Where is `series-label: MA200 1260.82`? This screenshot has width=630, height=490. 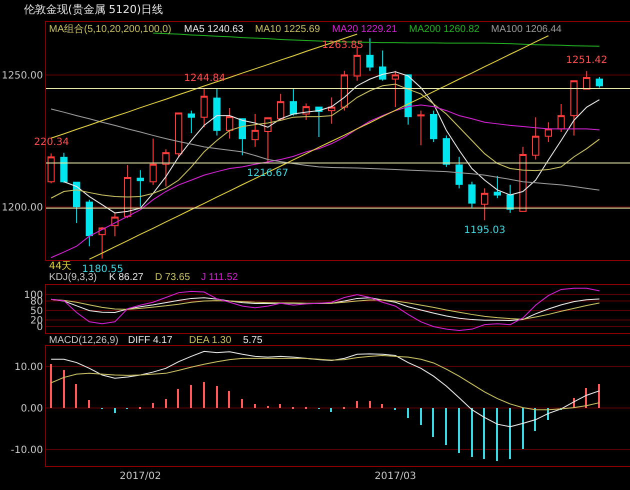
series-label: MA200 1260.82 is located at coordinates (444, 29).